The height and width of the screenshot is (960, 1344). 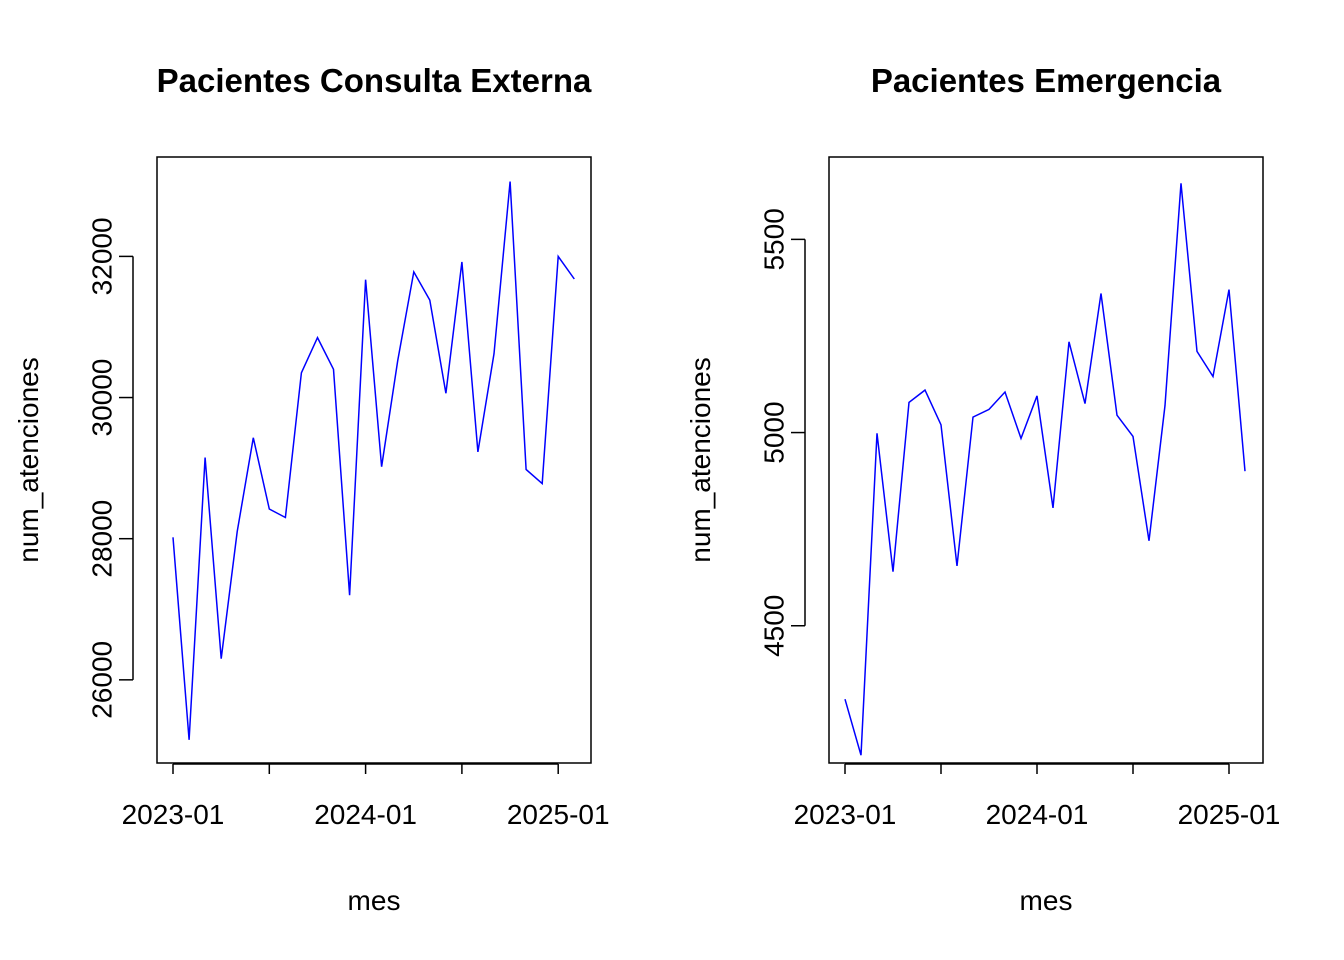 I want to click on y-tick-label: 32000, so click(x=102, y=256).